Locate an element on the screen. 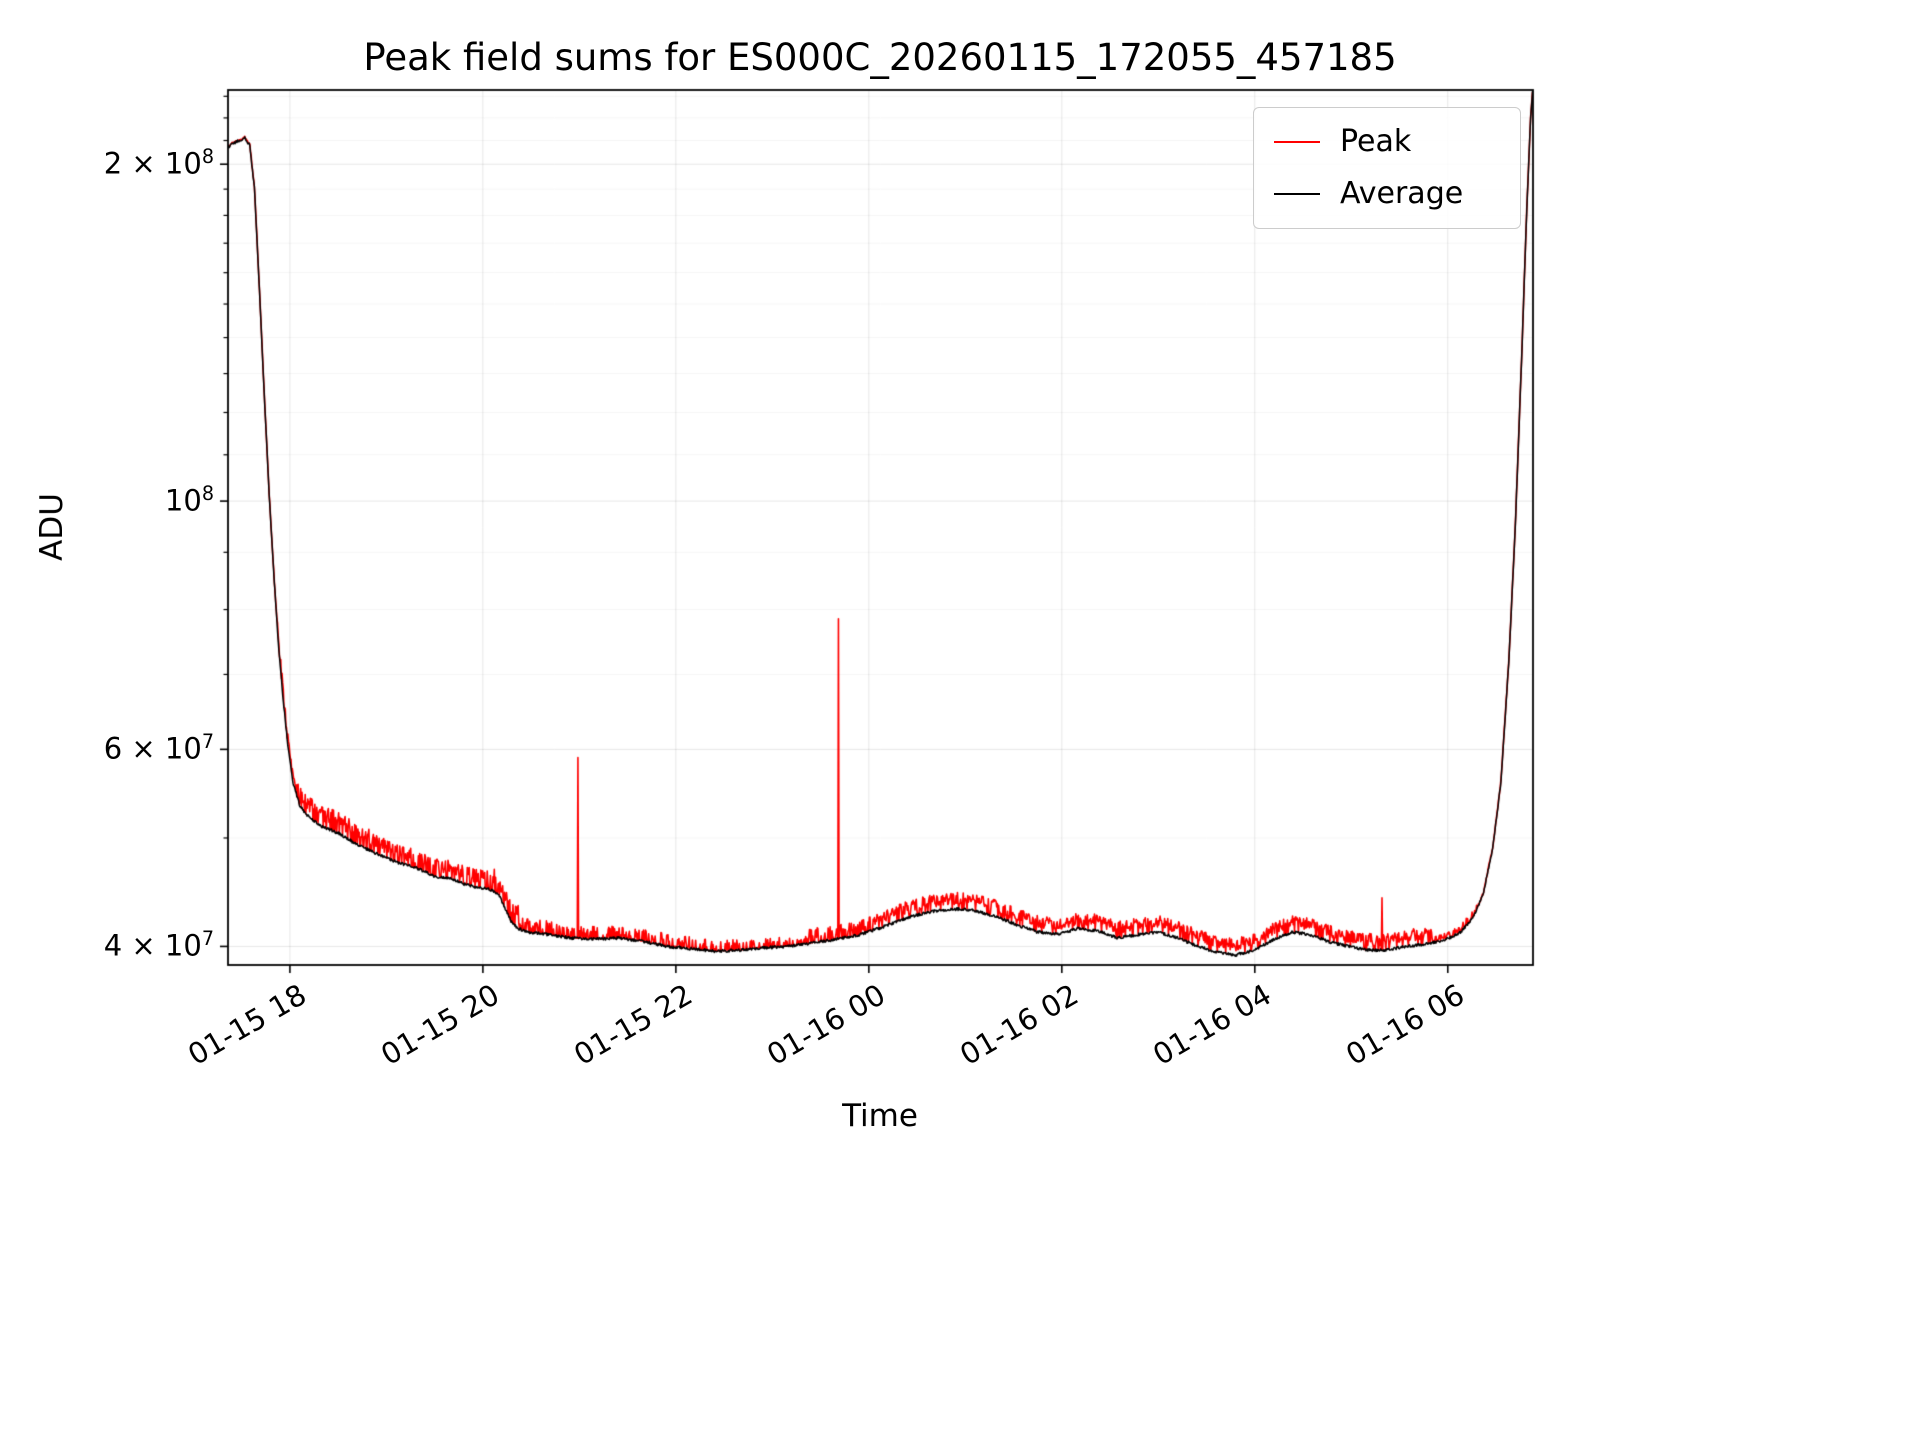 The image size is (1920, 1440). legend-entry-average: Average is located at coordinates (1387, 194).